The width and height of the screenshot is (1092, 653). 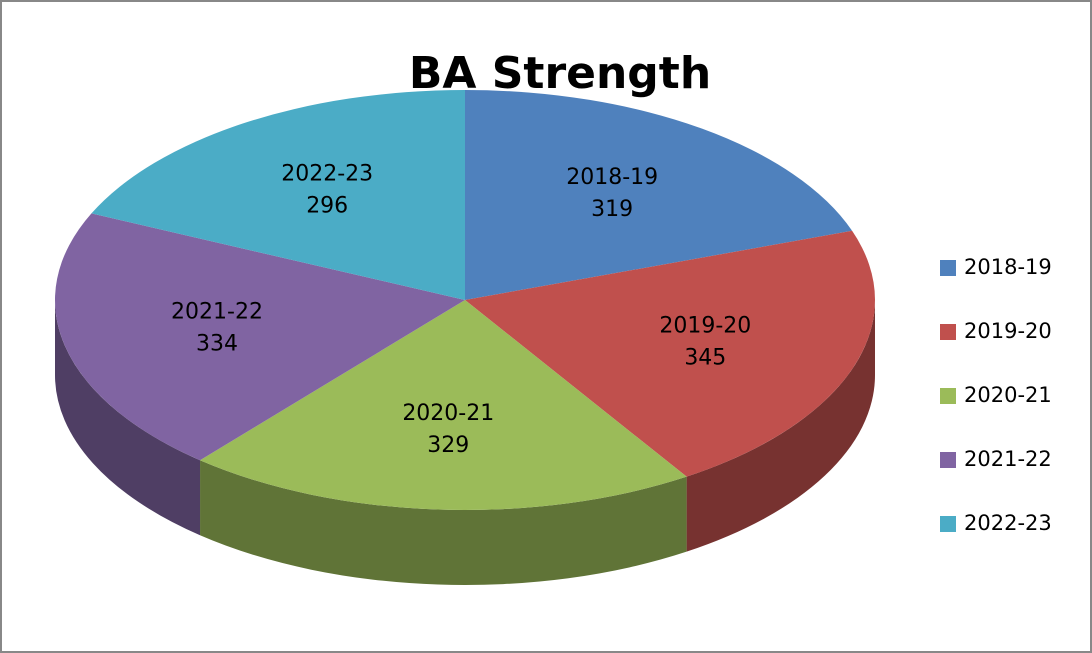 I want to click on data-label-category: 2019-20, so click(x=705, y=325).